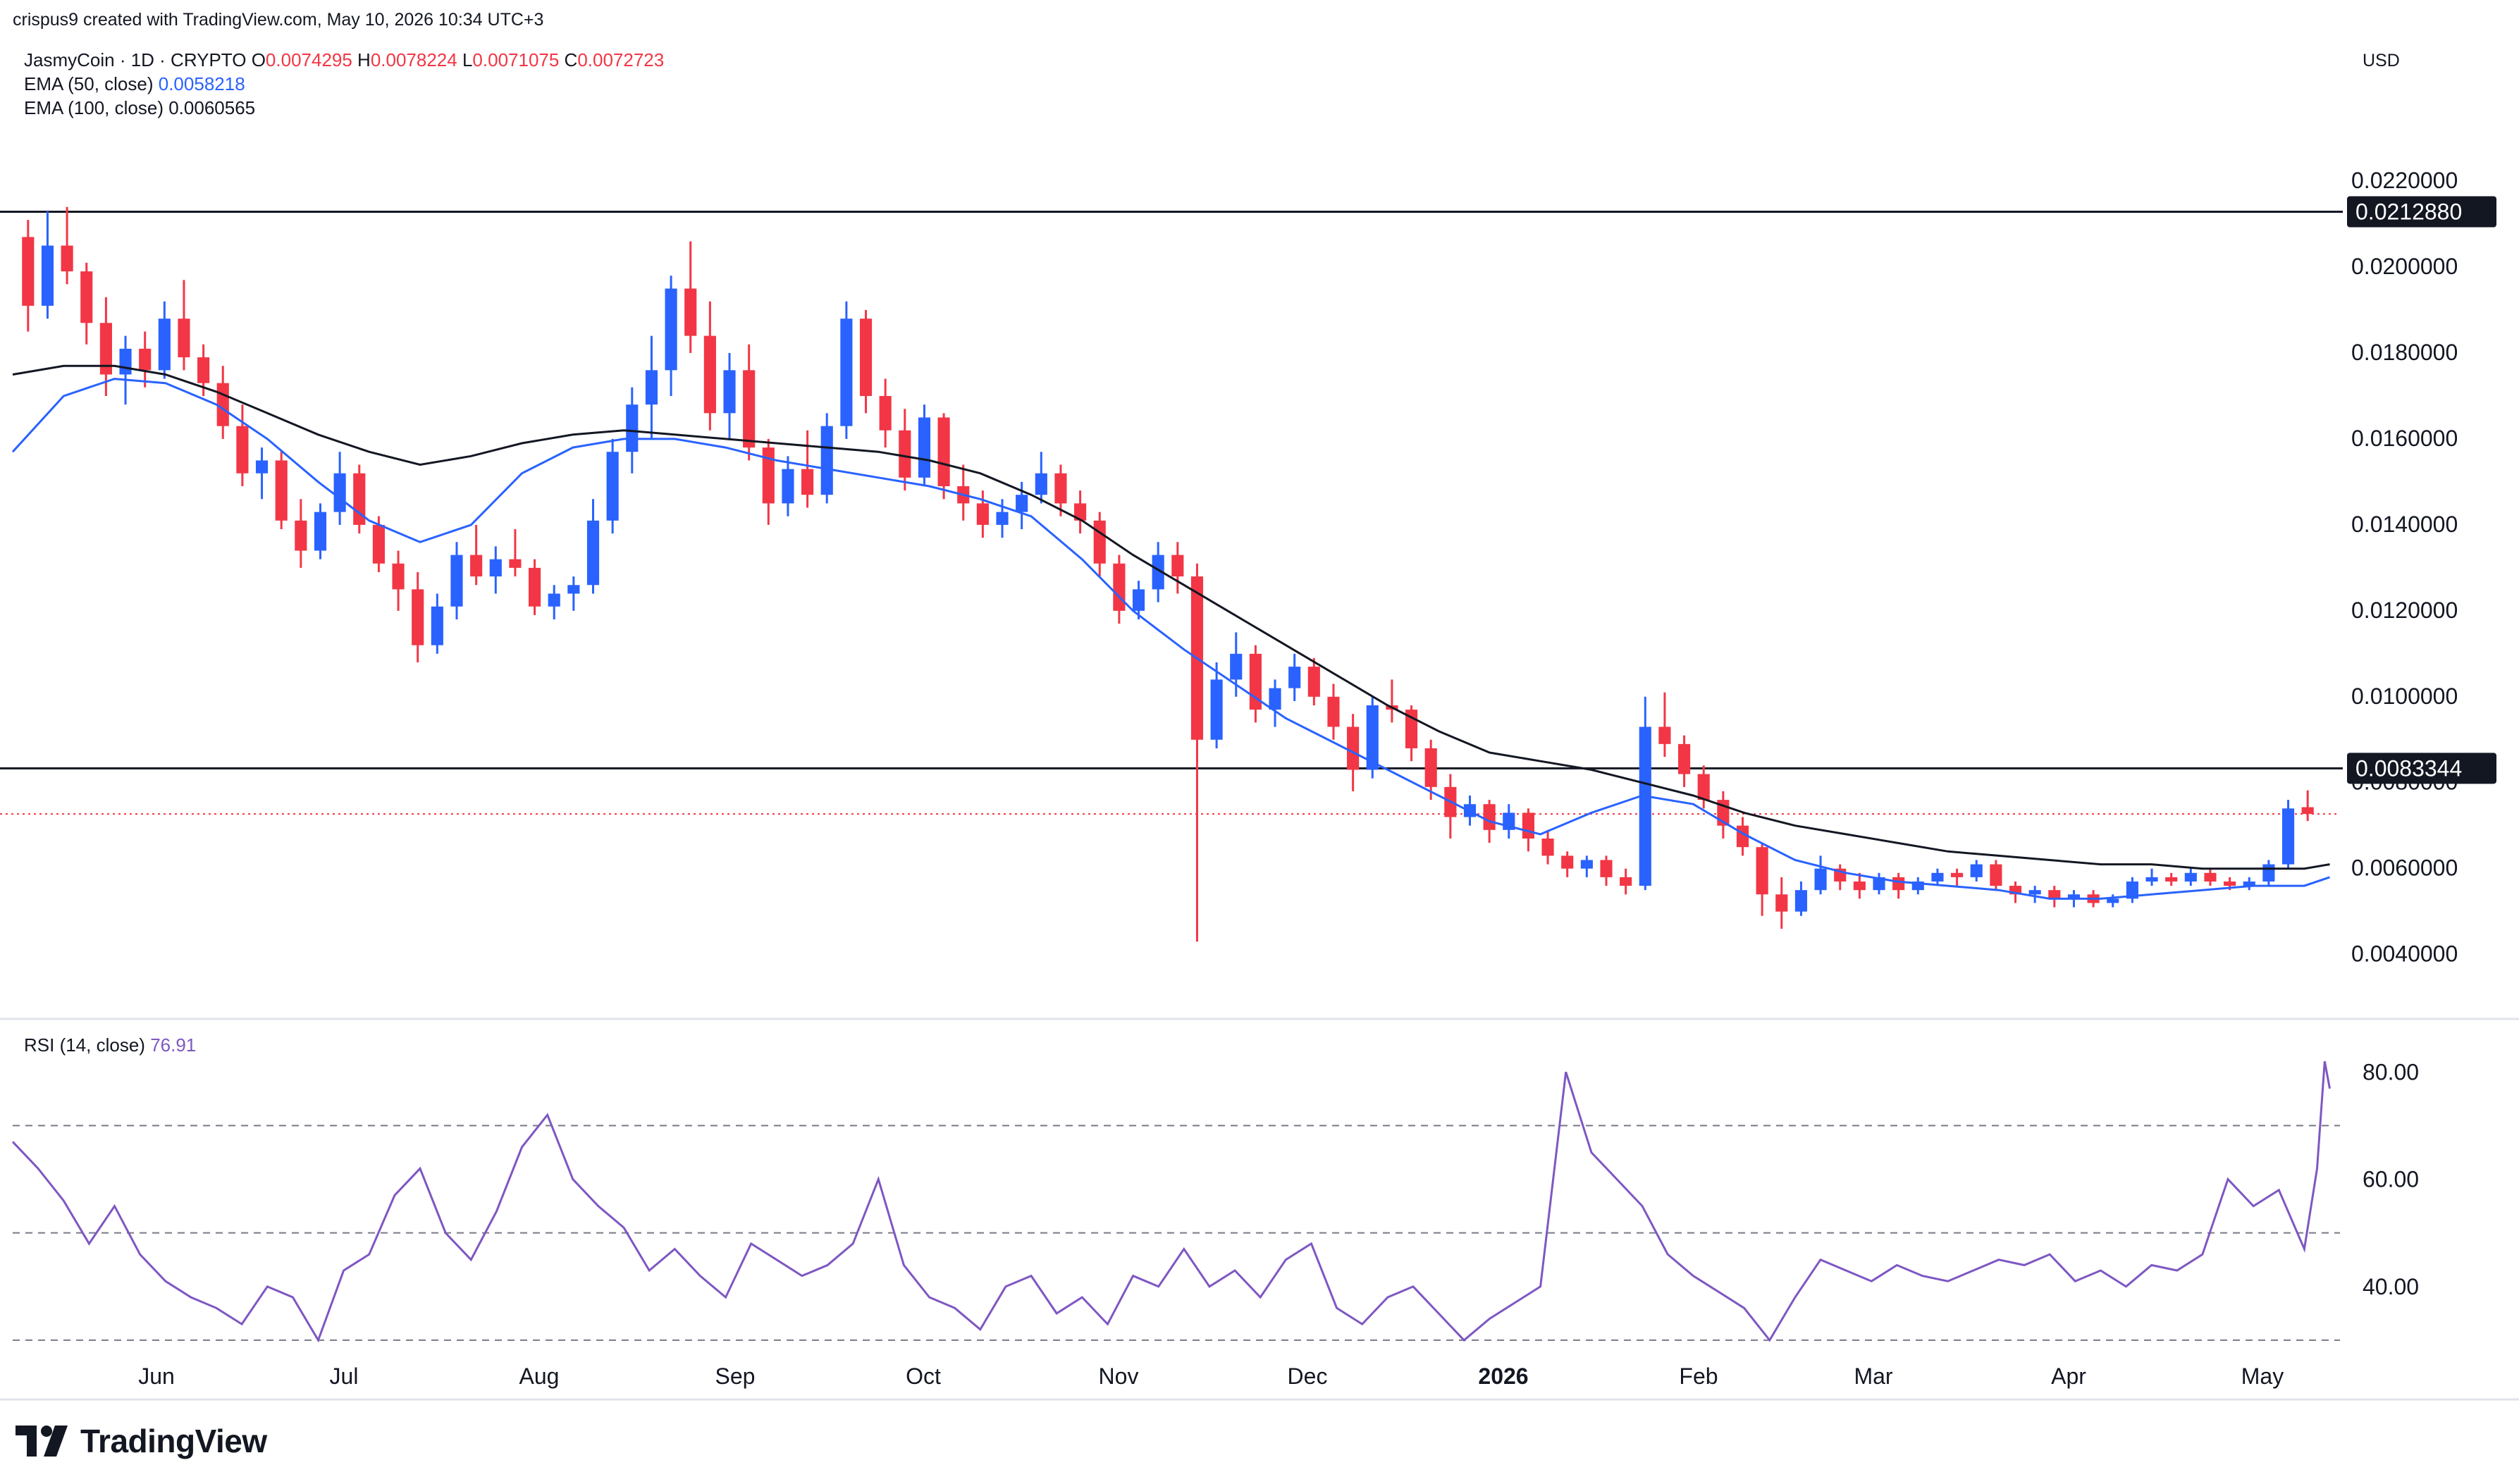  Describe the element at coordinates (2404, 696) in the screenshot. I see `price-tick-label: 0.0100000` at that location.